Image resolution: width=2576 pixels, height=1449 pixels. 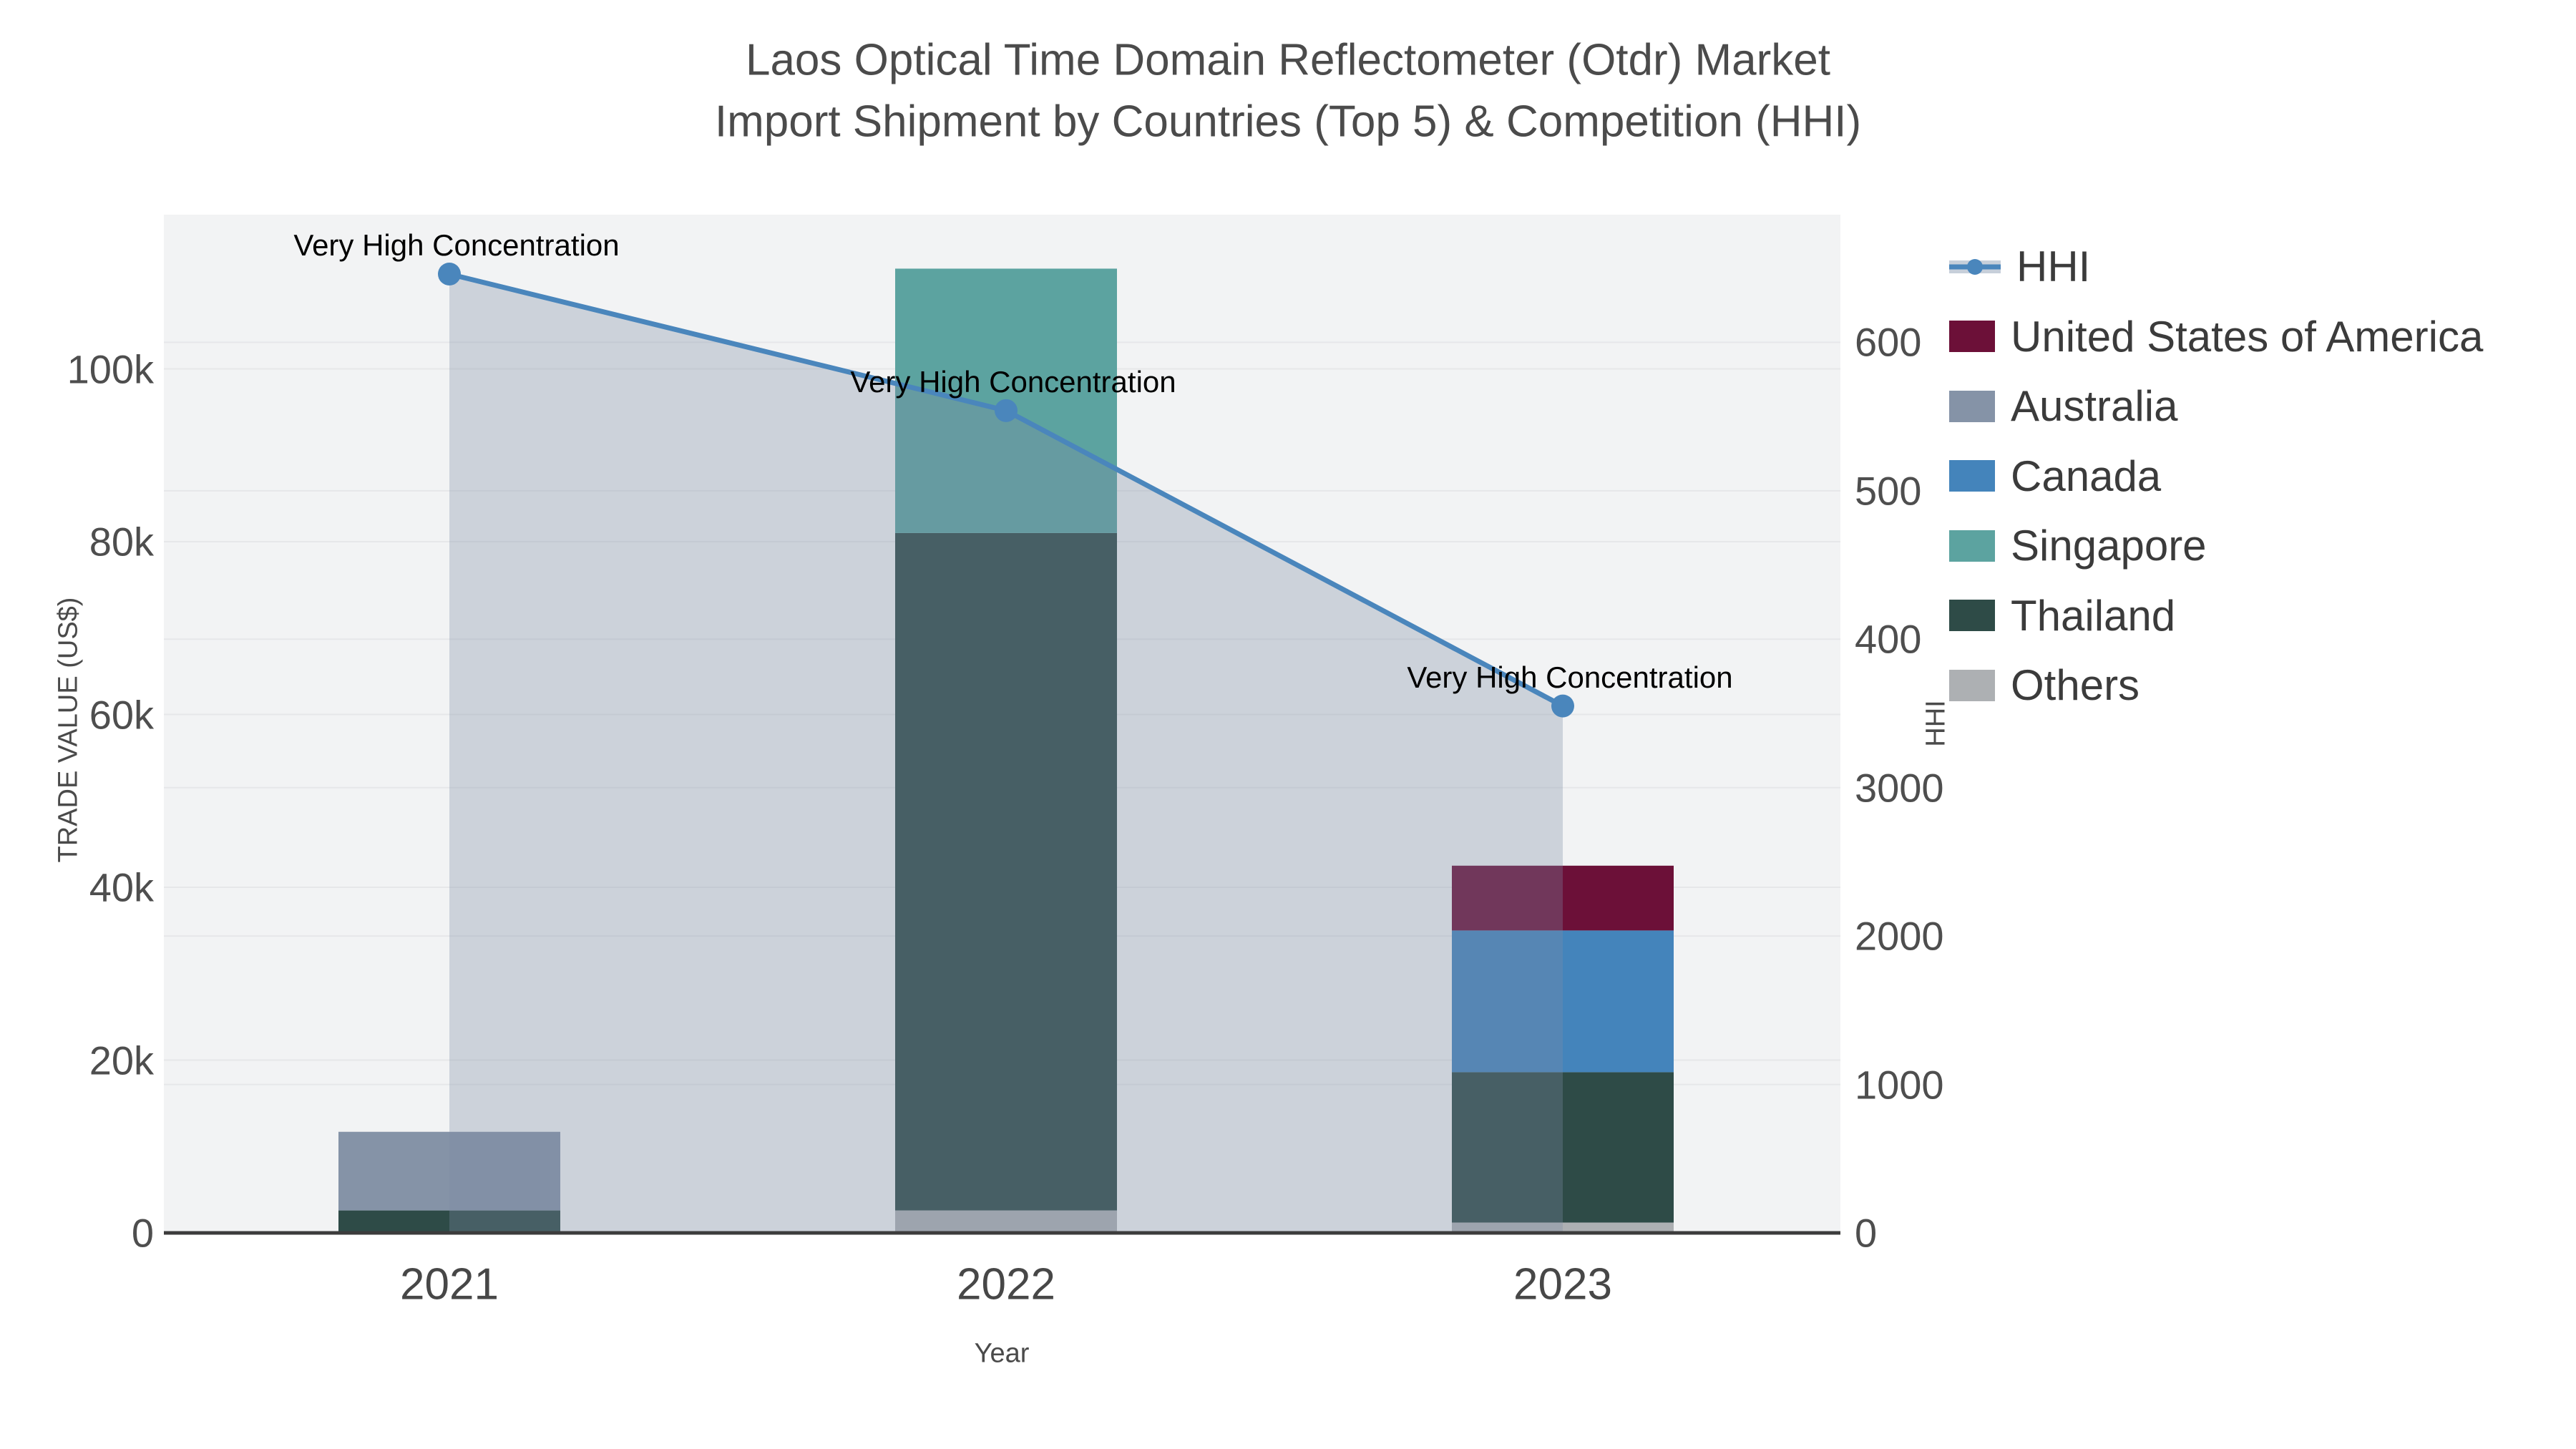 I want to click on left-tick-60k: 60k, so click(x=122, y=714).